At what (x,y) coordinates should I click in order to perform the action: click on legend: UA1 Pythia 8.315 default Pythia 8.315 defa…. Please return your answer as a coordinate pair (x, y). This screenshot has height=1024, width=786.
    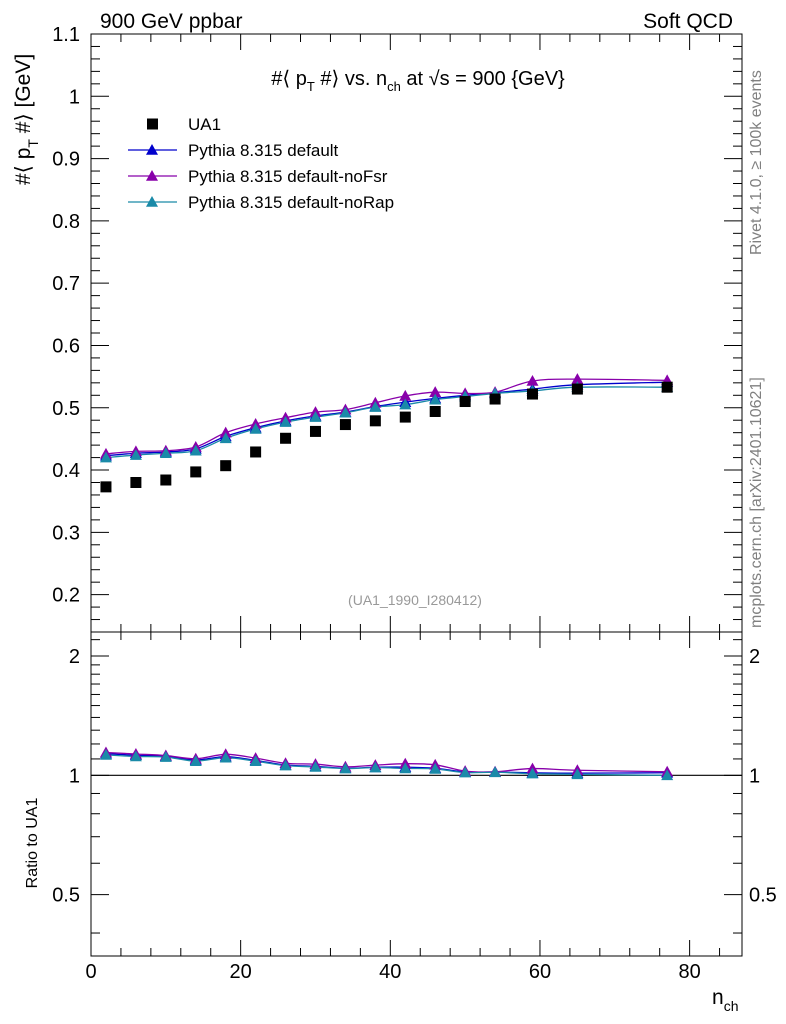
    Looking at the image, I should click on (261, 163).